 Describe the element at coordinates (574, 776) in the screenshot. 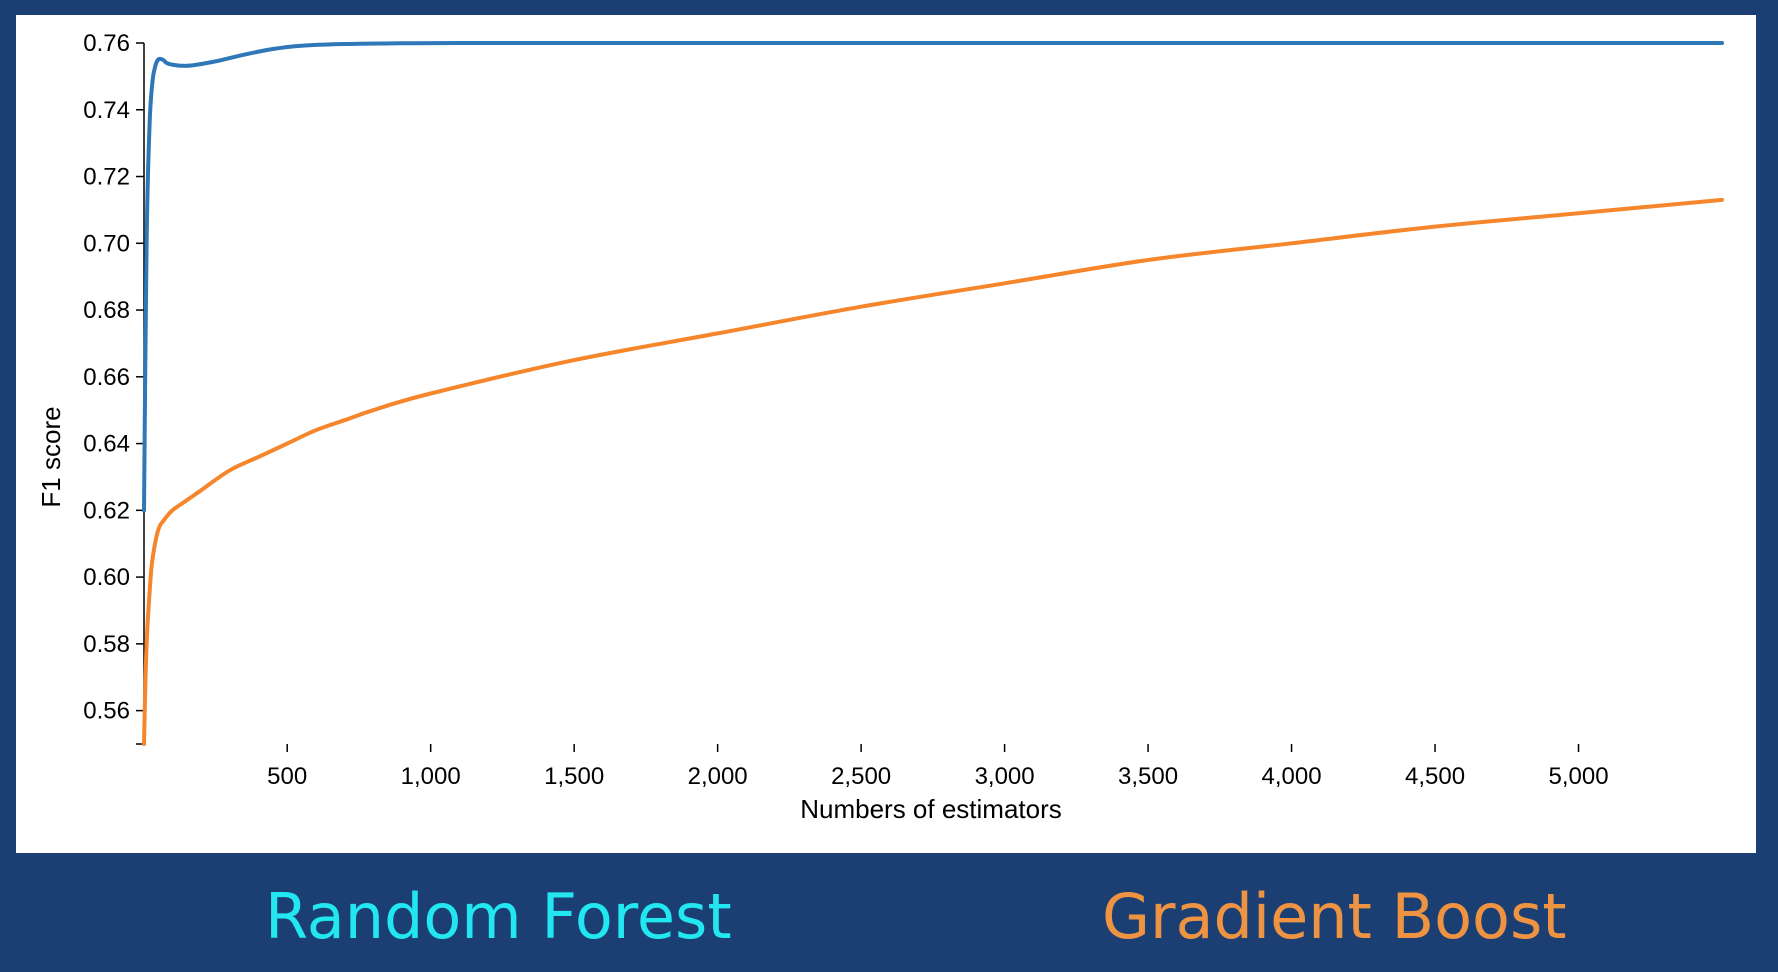

I see `x-tick-label: 1,500` at that location.